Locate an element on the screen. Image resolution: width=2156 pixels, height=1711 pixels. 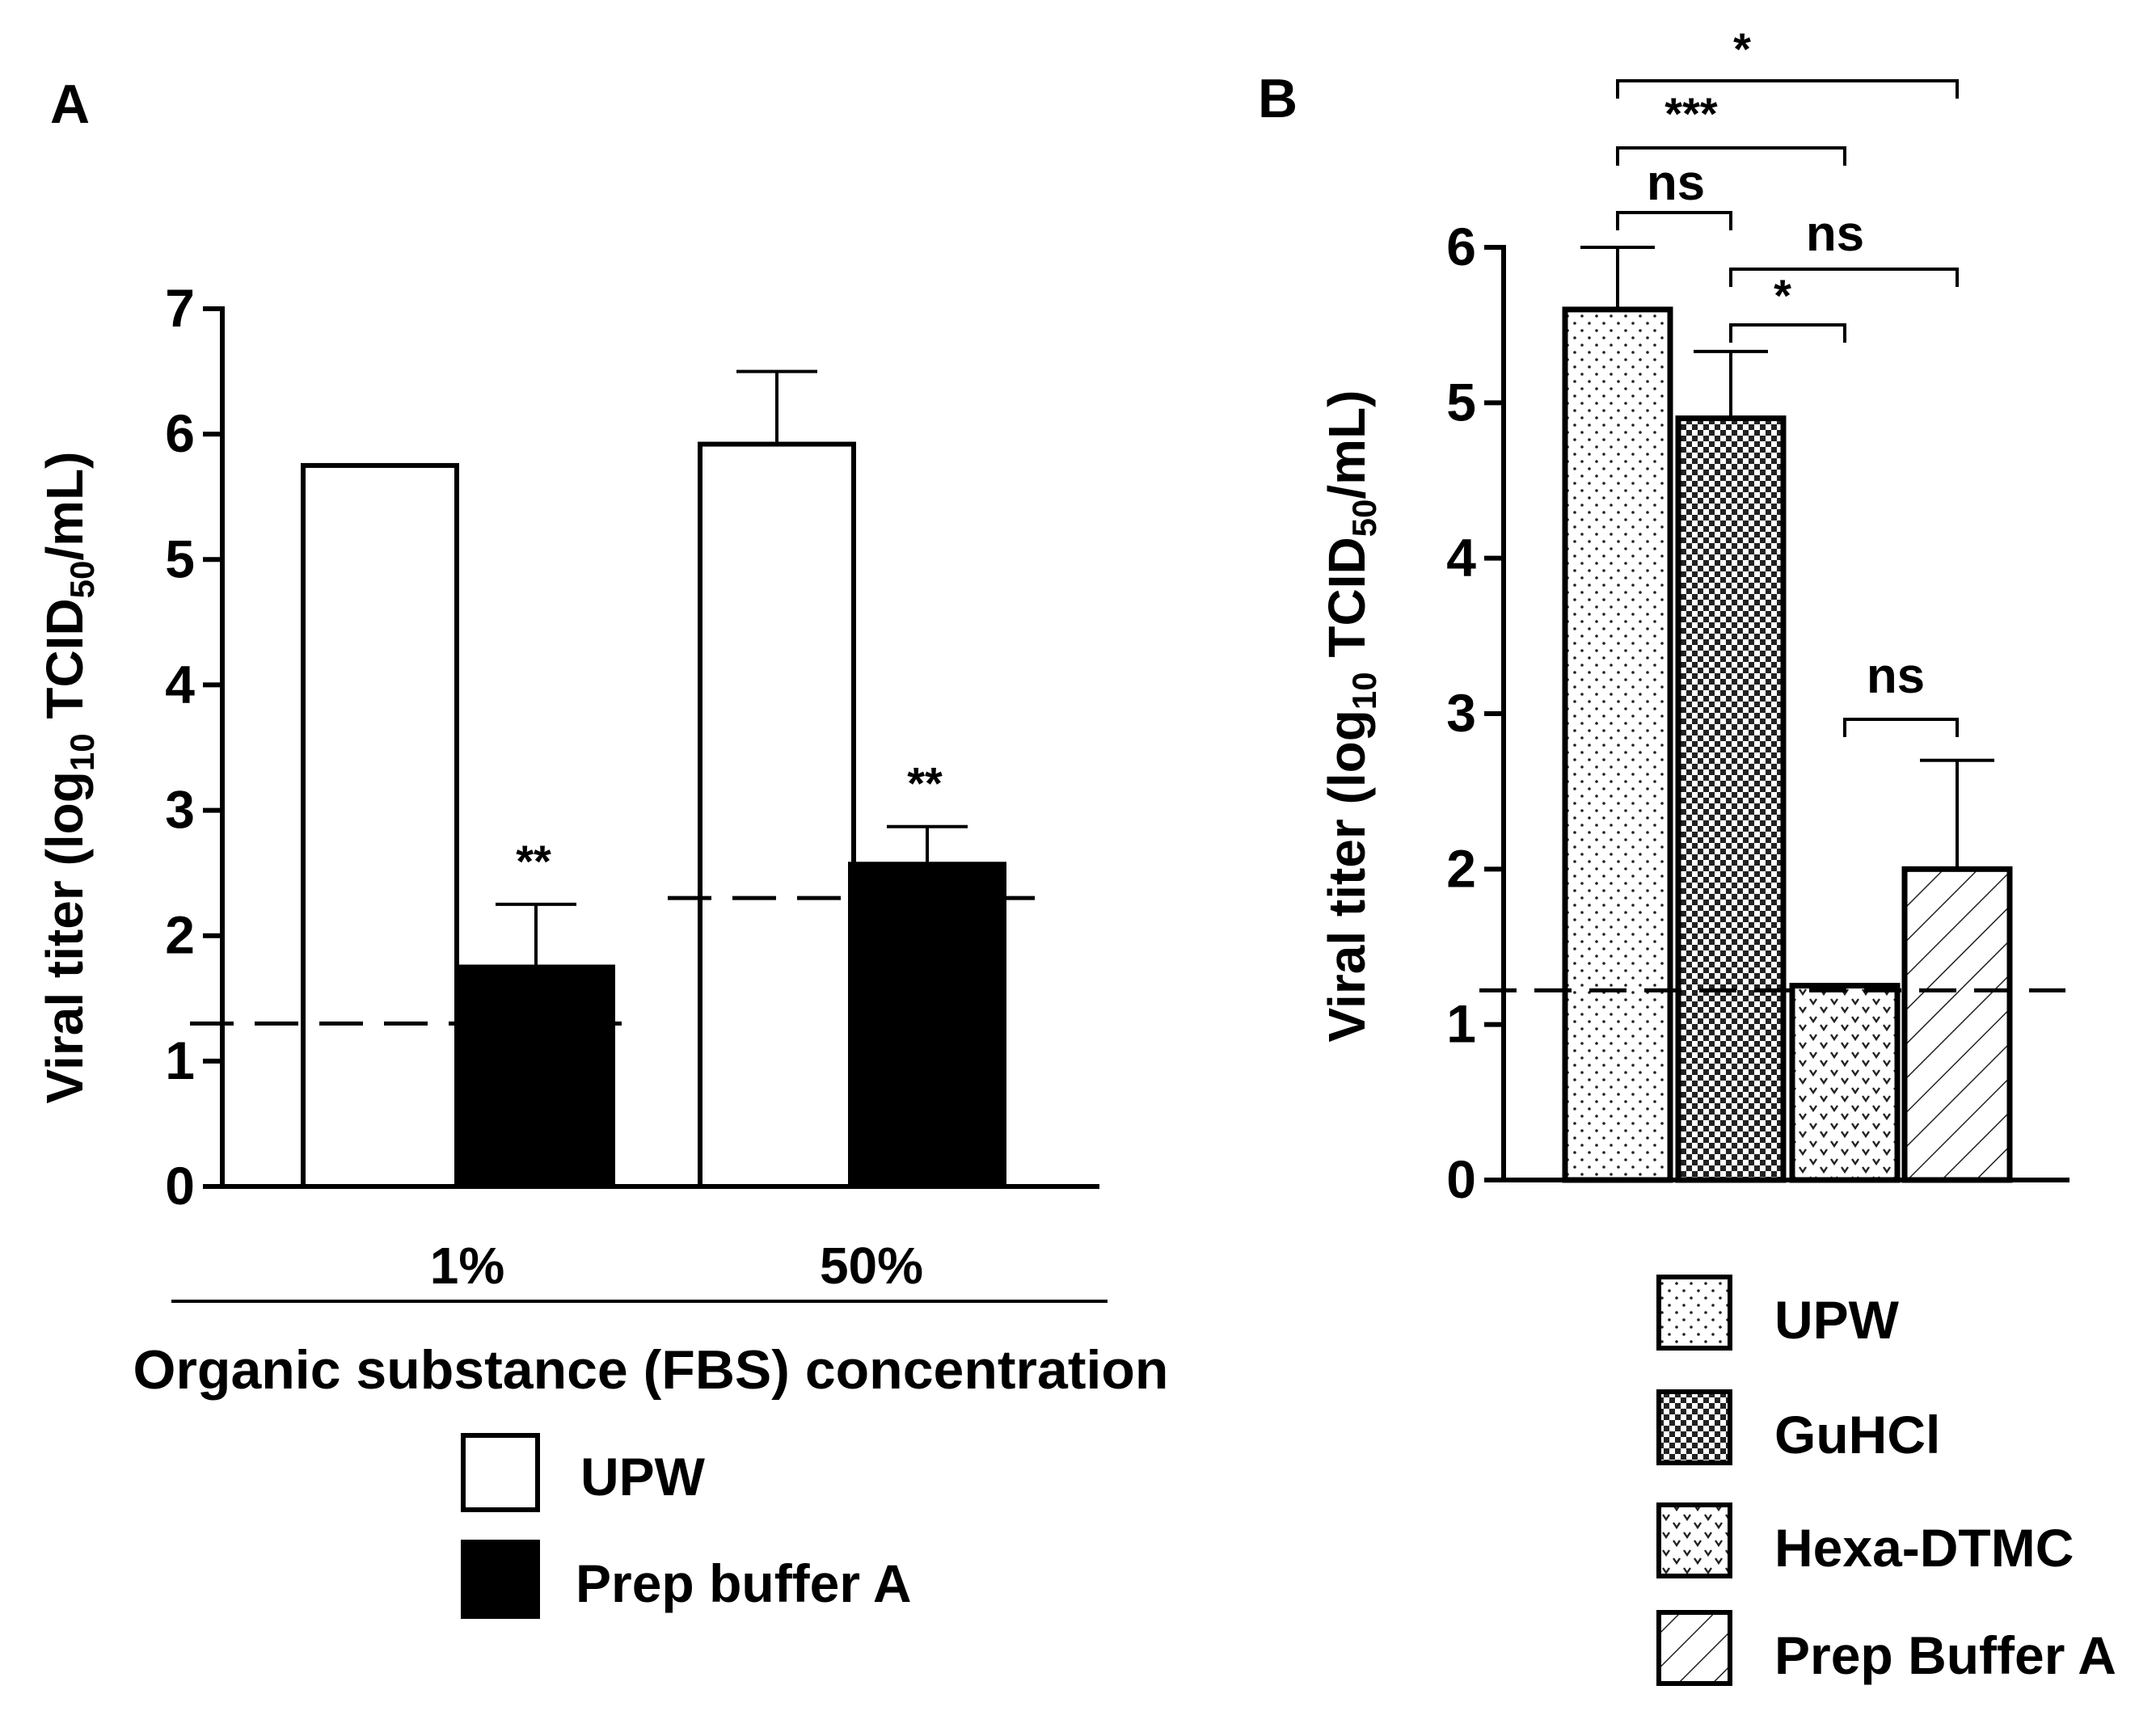
comparison-label-3: ns is located at coordinates (1676, 183).